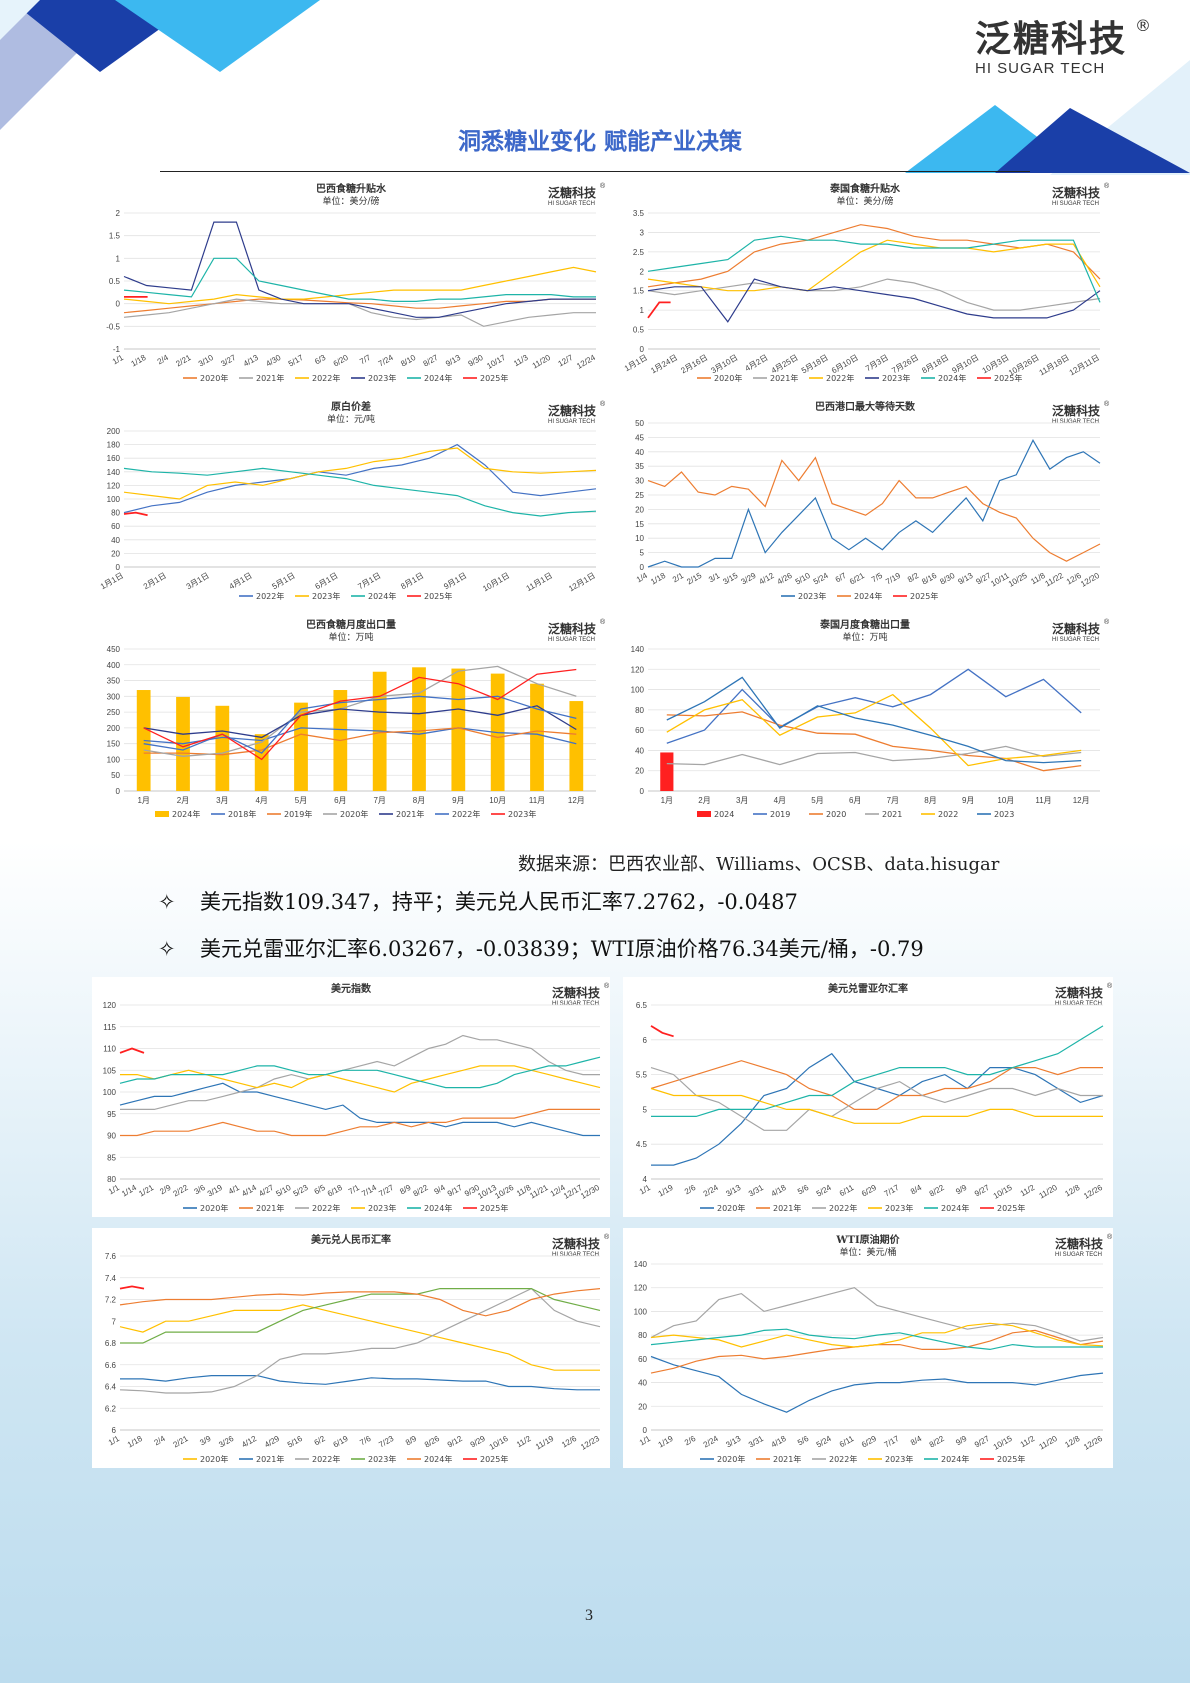 The width and height of the screenshot is (1190, 1683). What do you see at coordinates (200, 1190) in the screenshot?
I see `x-tick-label: 3/6` at bounding box center [200, 1190].